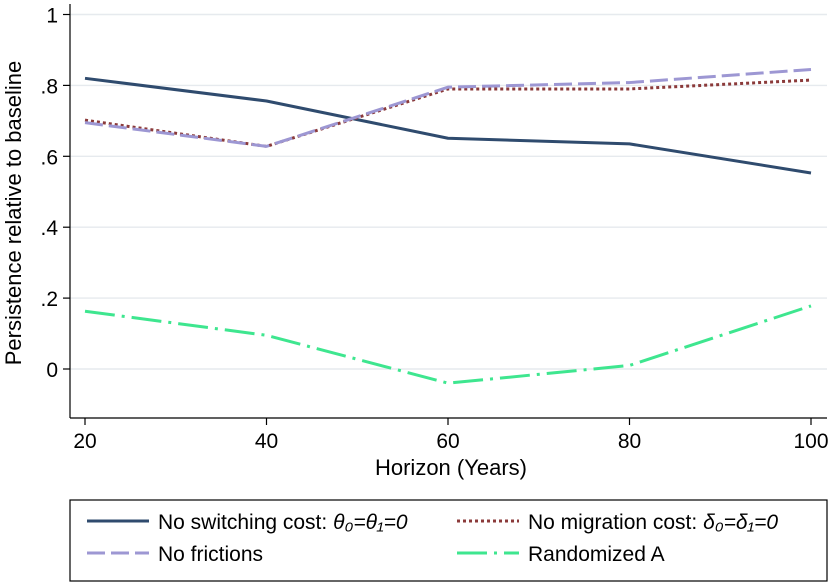 The width and height of the screenshot is (834, 582). Describe the element at coordinates (84, 441) in the screenshot. I see `x-tick-label-0: 20` at that location.